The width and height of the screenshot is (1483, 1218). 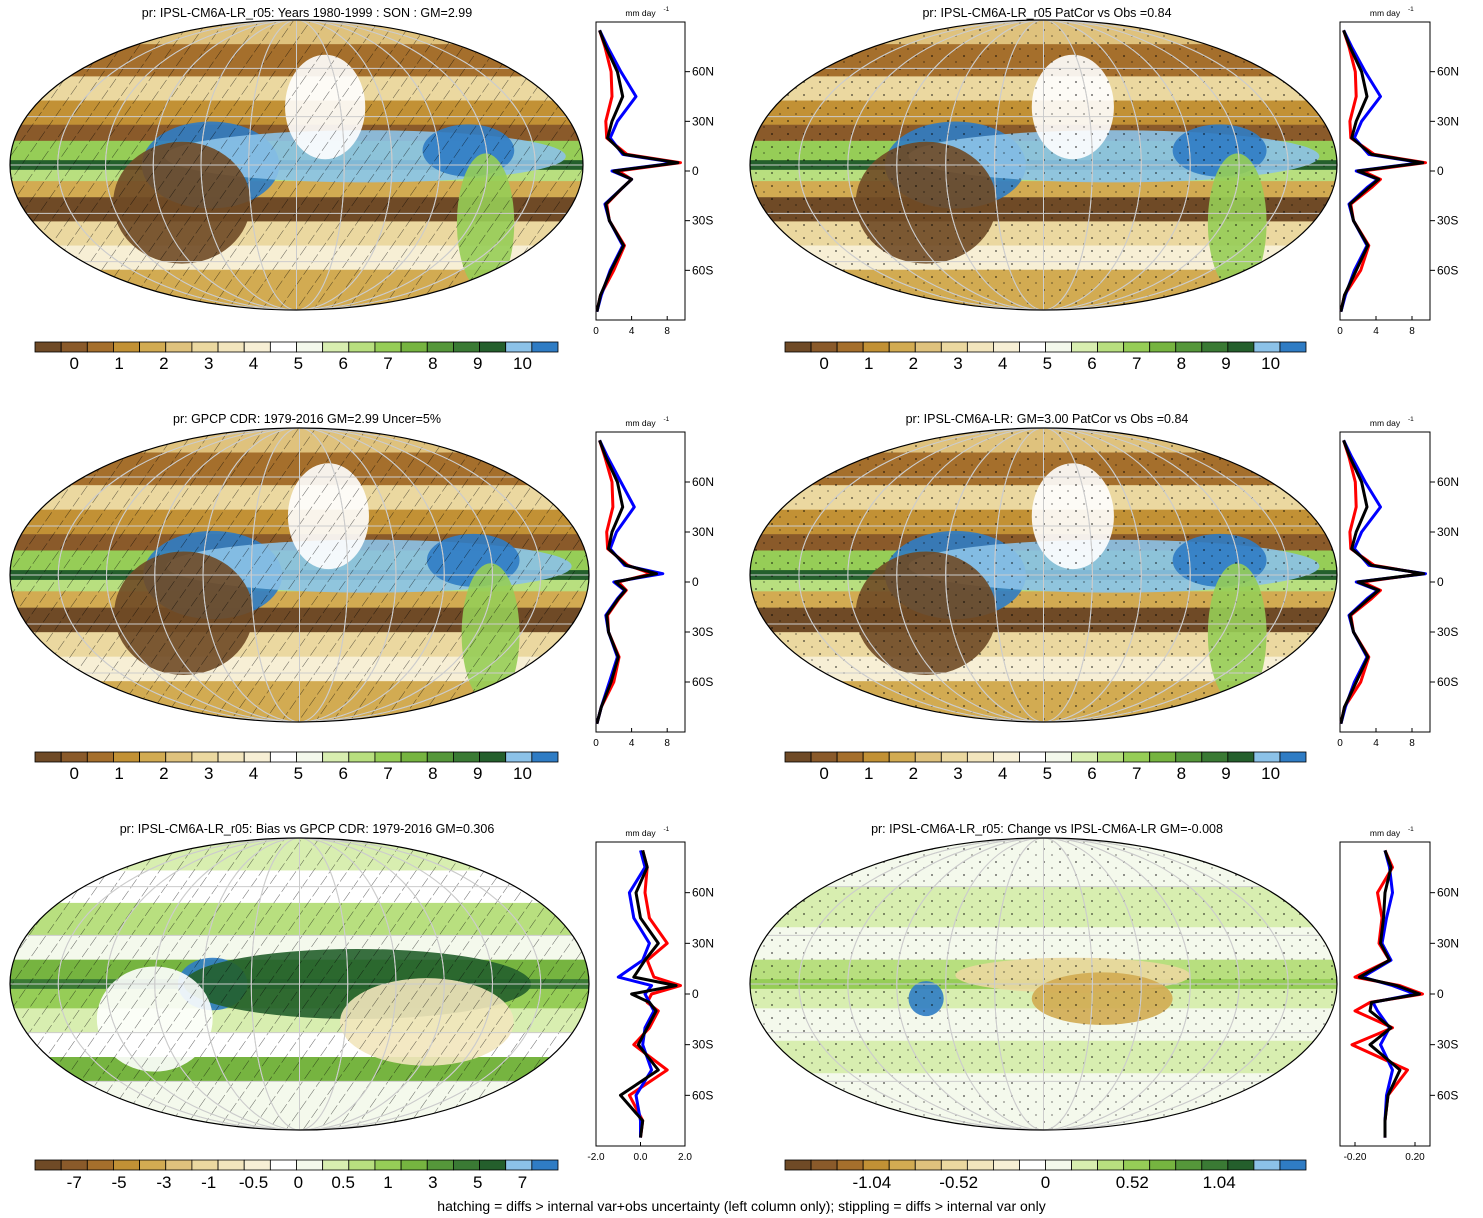 What do you see at coordinates (1447, 1045) in the screenshot?
I see `zonal-lat-label: 30S` at bounding box center [1447, 1045].